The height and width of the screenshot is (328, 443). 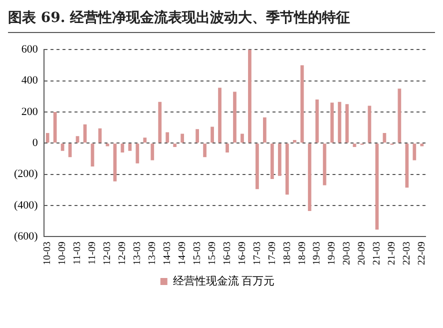 What do you see at coordinates (221, 20) in the screenshot?
I see `chart-title: 图表 69. 经营性净现金流表现出波动大、季节性的特征` at bounding box center [221, 20].